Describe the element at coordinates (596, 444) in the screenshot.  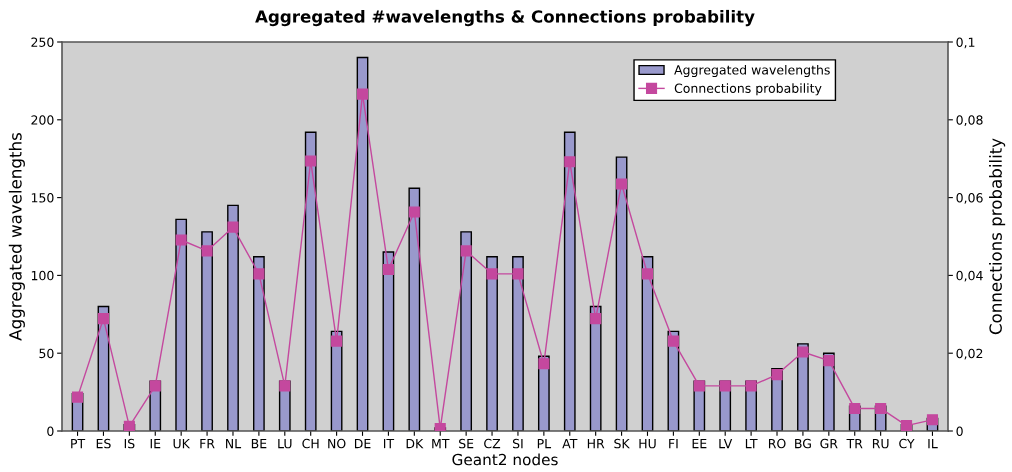
I see `x-tick-label: HR` at that location.